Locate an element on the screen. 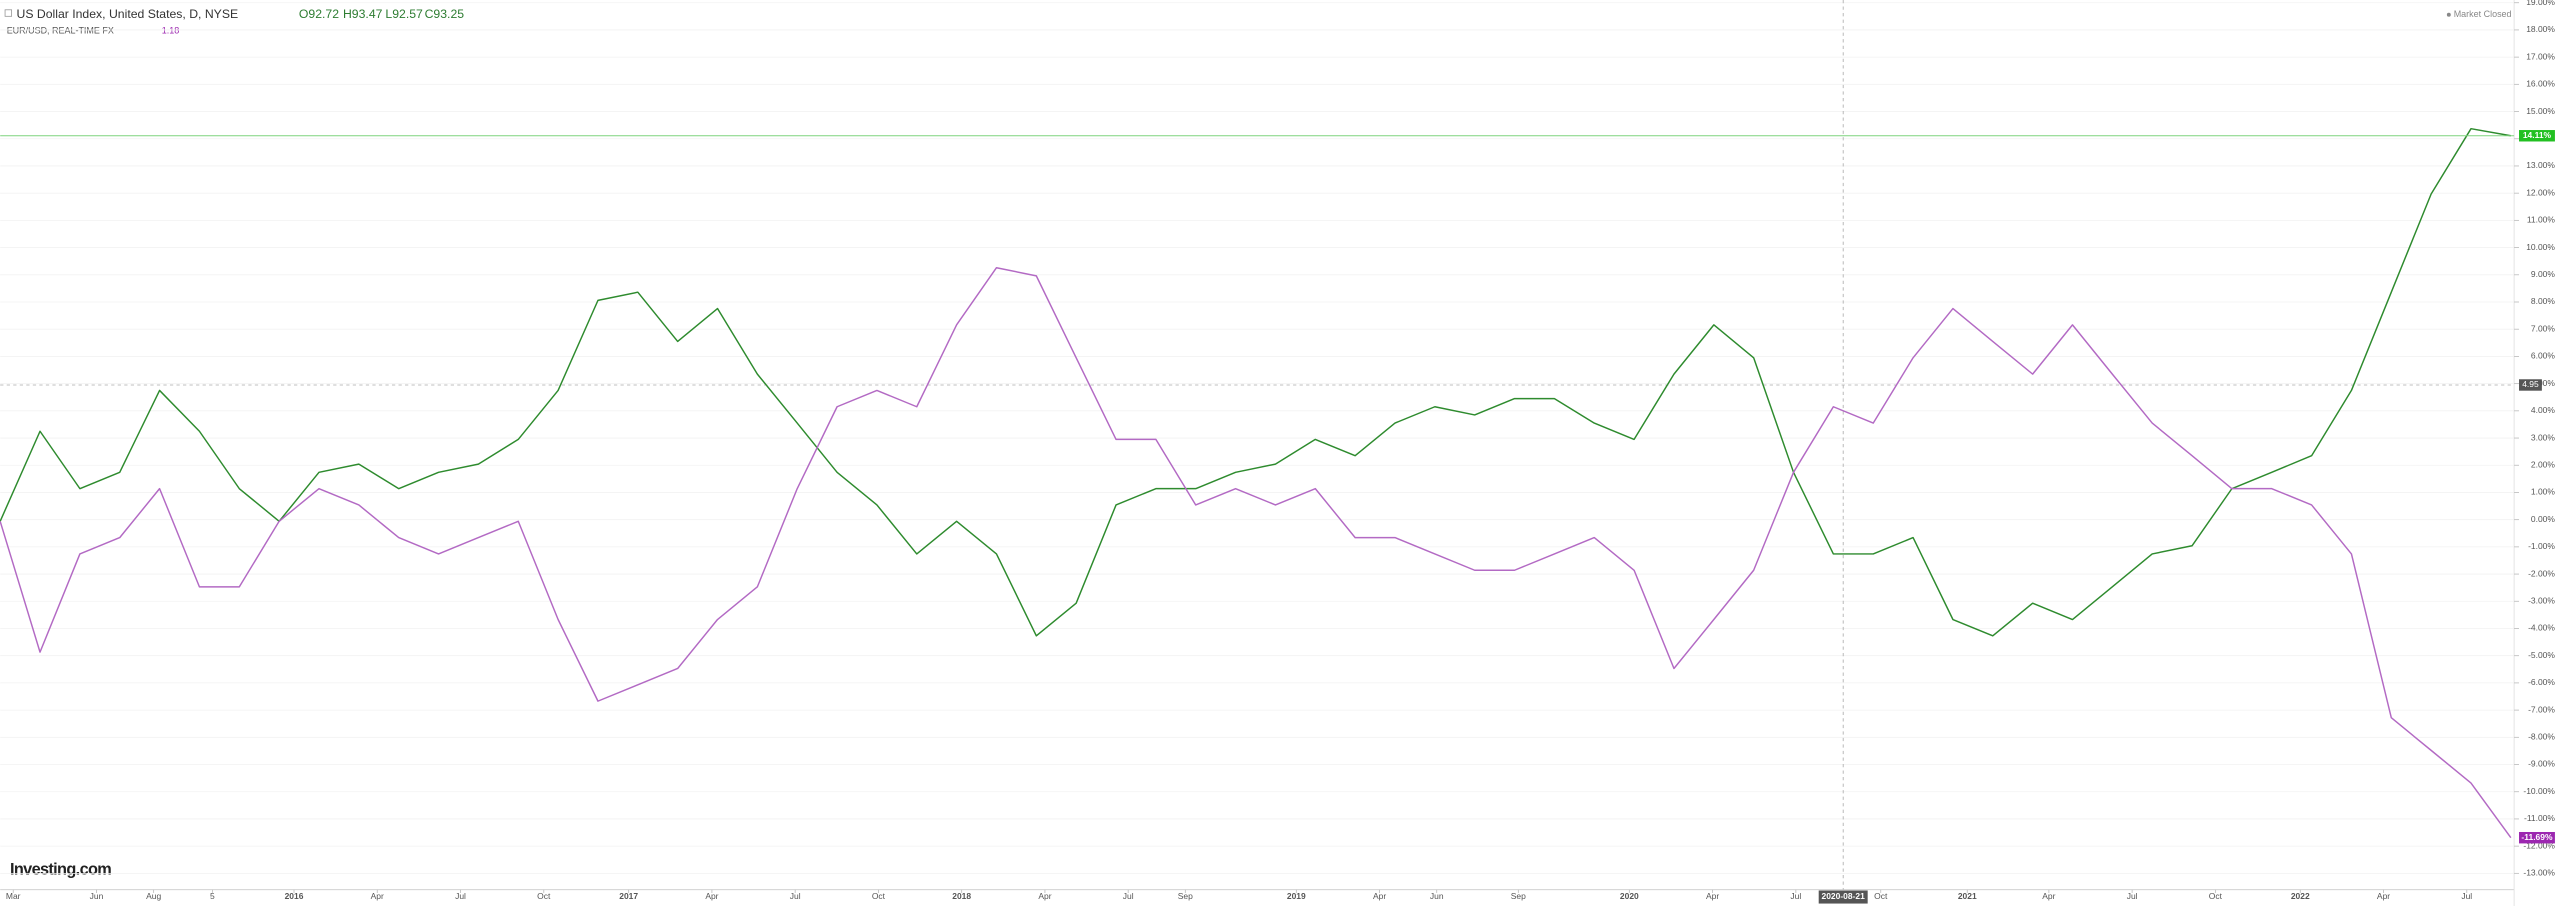  crosshair-tag is located at coordinates (2530, 385).